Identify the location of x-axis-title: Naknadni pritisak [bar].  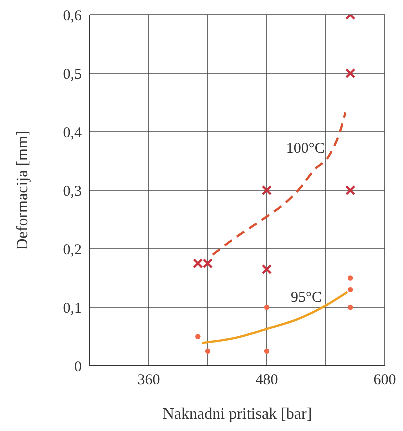
(237, 414).